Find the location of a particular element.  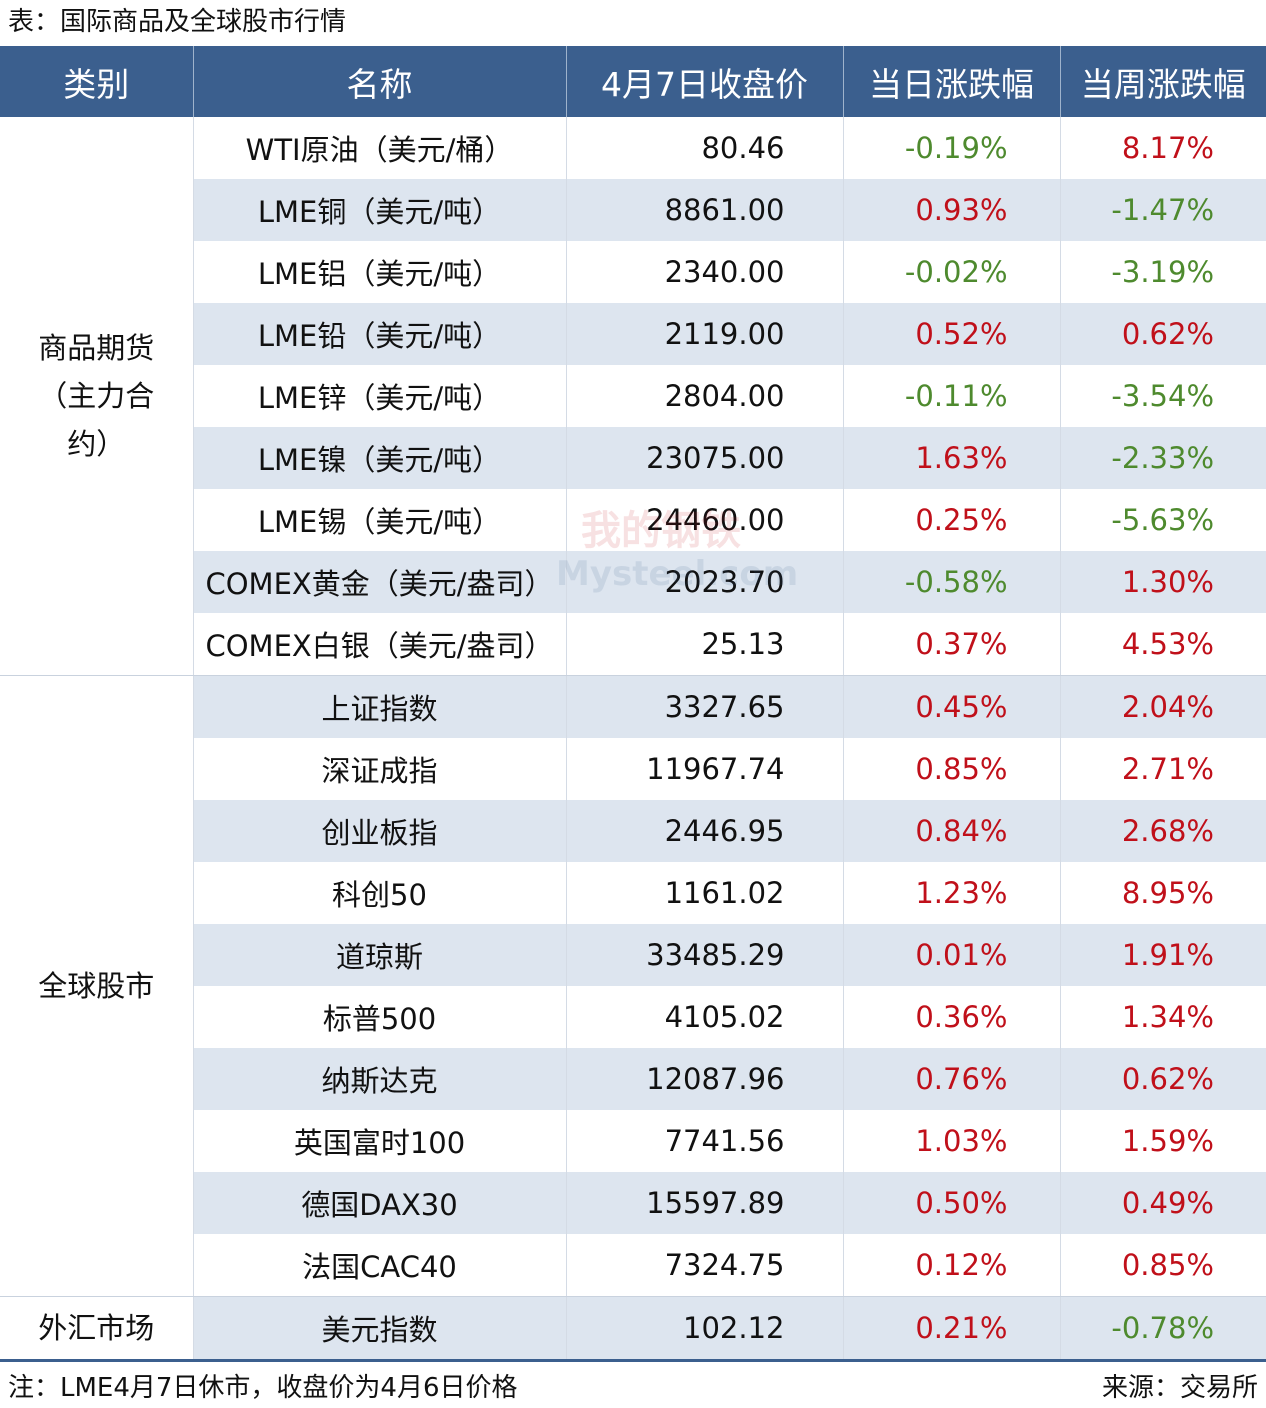

instrument-name: 深证成指 is located at coordinates (380, 769).